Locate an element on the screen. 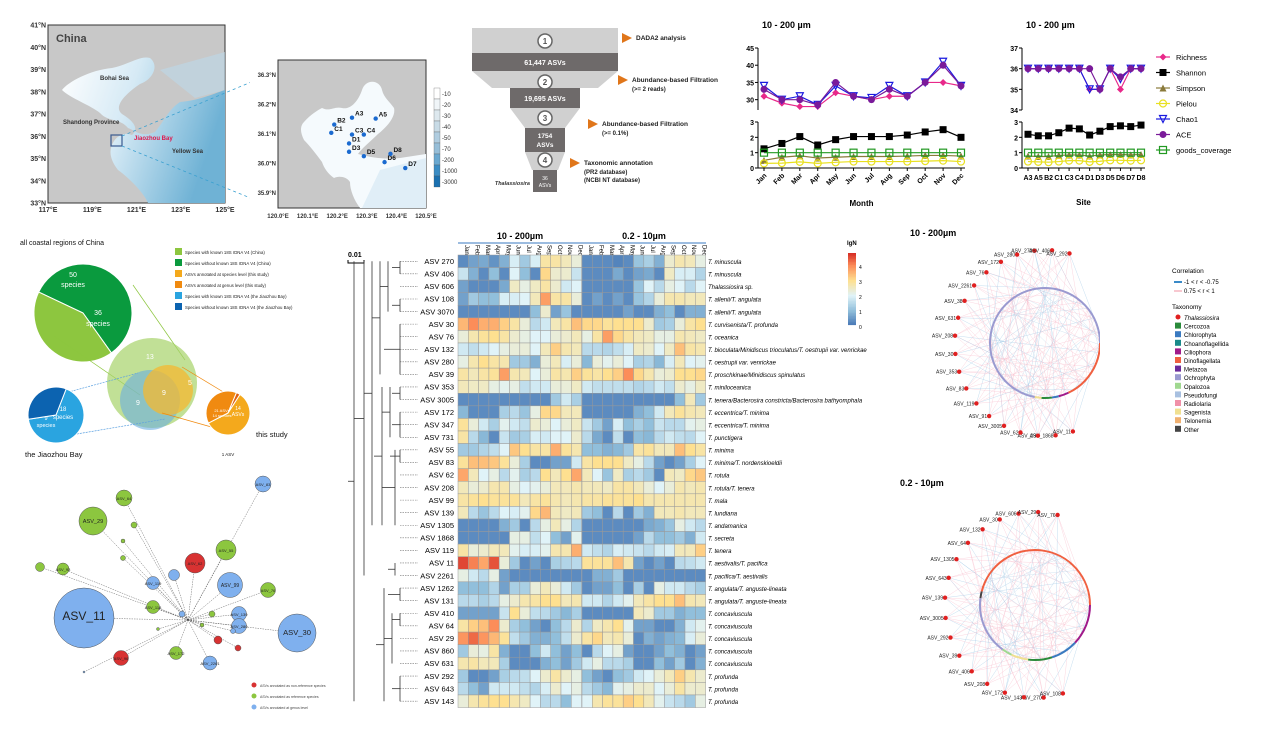 The image size is (1266, 749). node-label: ASV_606 is located at coordinates (1005, 515).